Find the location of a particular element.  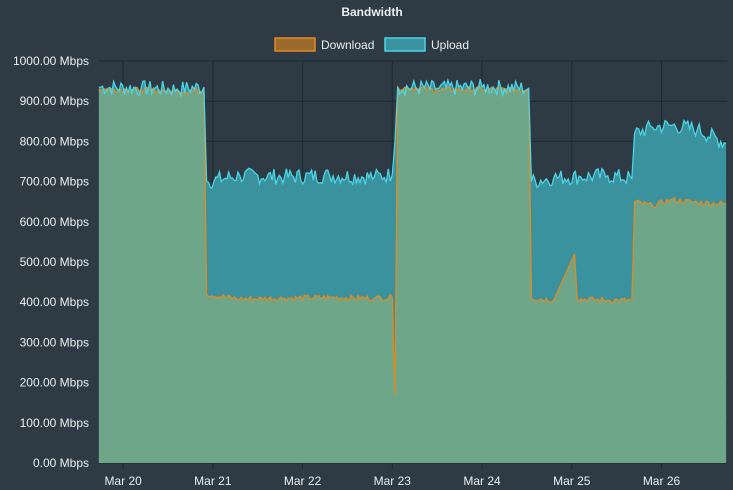

legend-label-upload: Upload is located at coordinates (450, 45).